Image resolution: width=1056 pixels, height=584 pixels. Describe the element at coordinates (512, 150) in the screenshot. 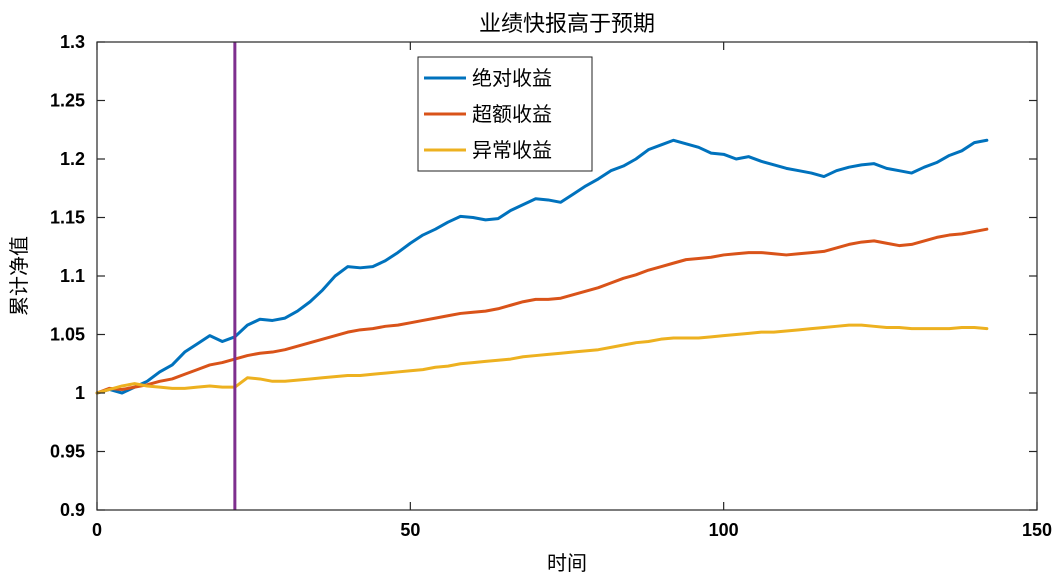

I see `legend-label-abnormal: 异常收益` at that location.